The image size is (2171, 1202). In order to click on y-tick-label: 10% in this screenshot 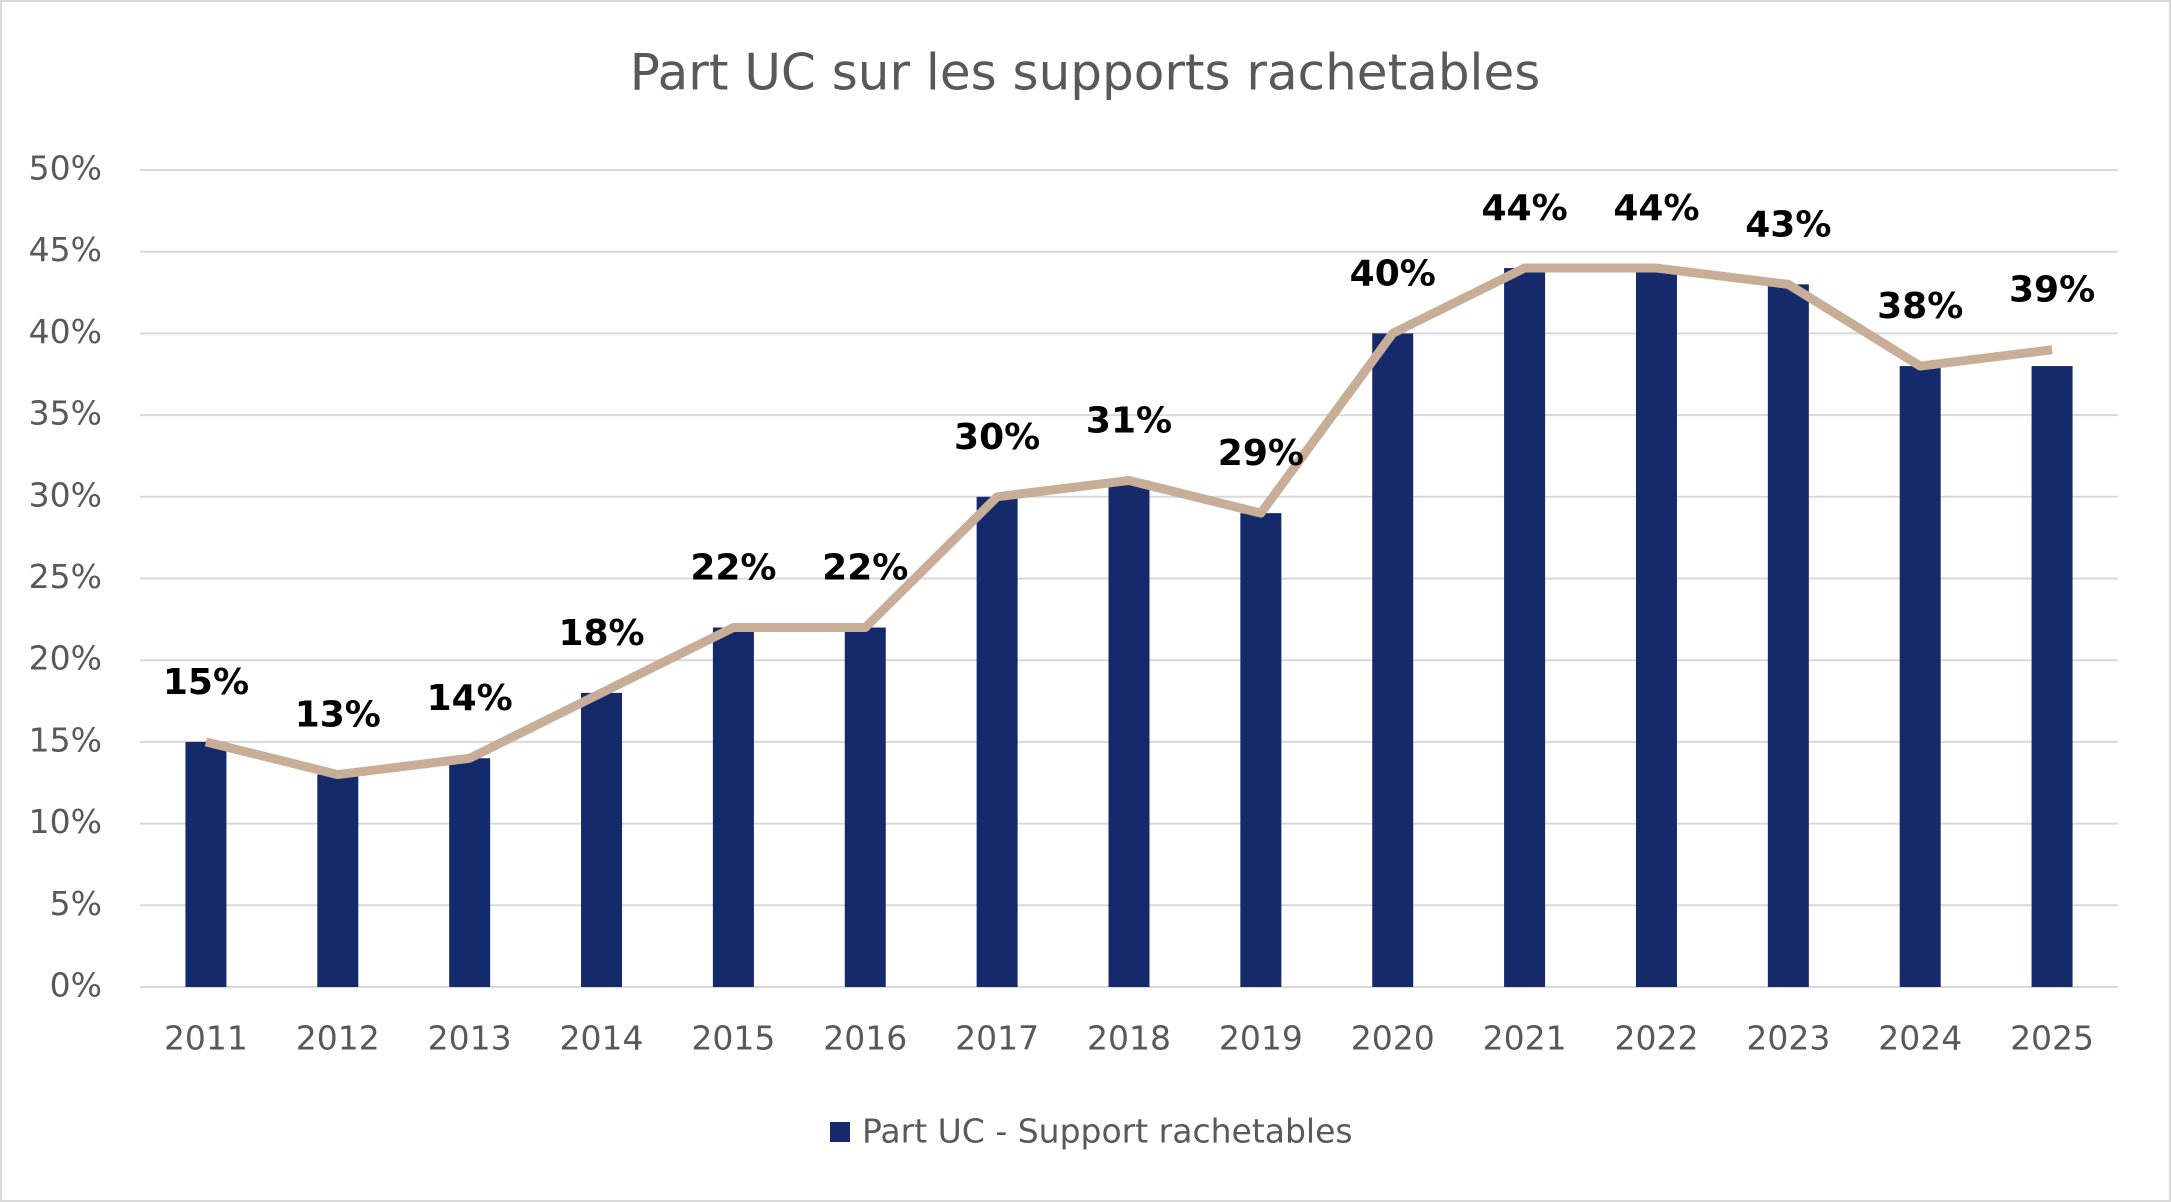, I will do `click(65, 821)`.